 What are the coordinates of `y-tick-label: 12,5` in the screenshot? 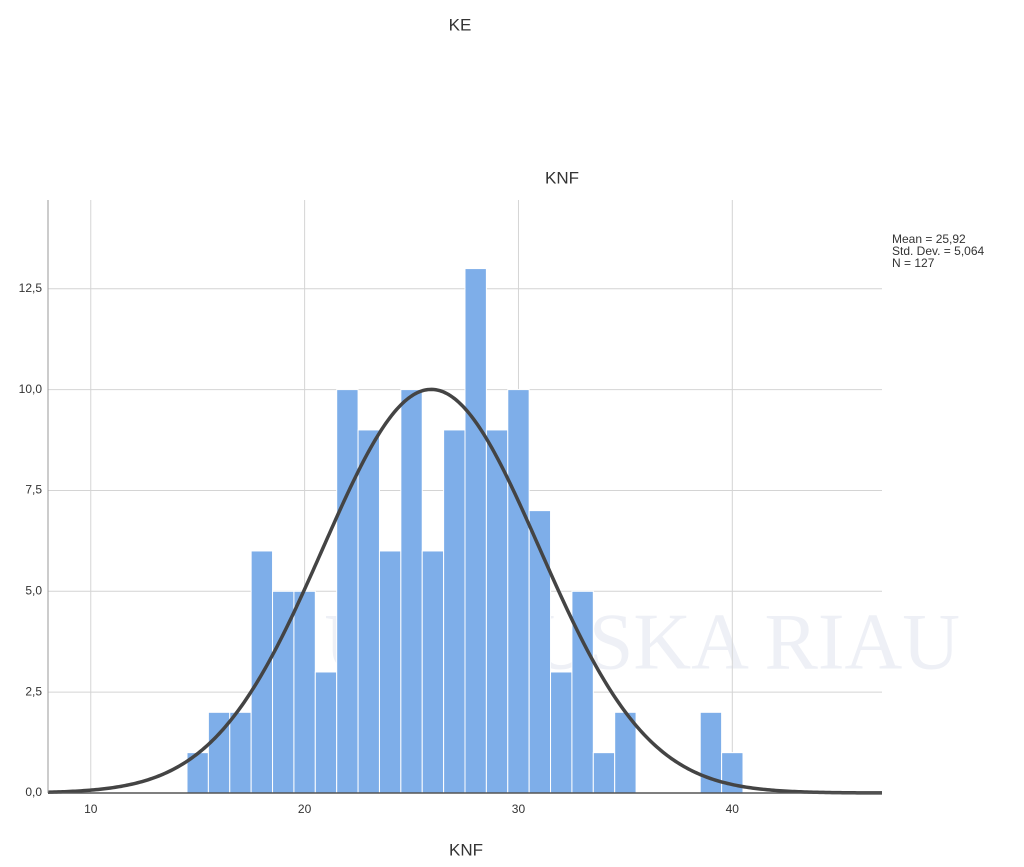 It's located at (31, 288).